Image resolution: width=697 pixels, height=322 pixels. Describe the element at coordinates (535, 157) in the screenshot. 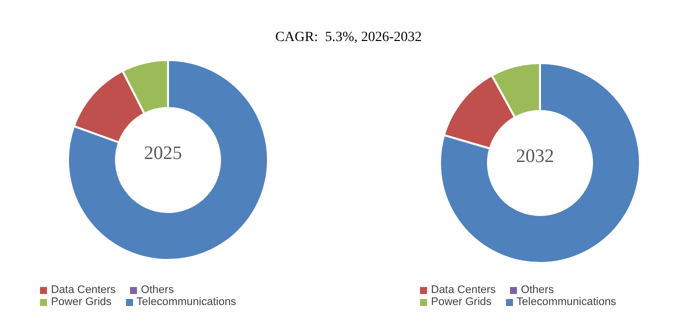

I see `text: 2032` at that location.